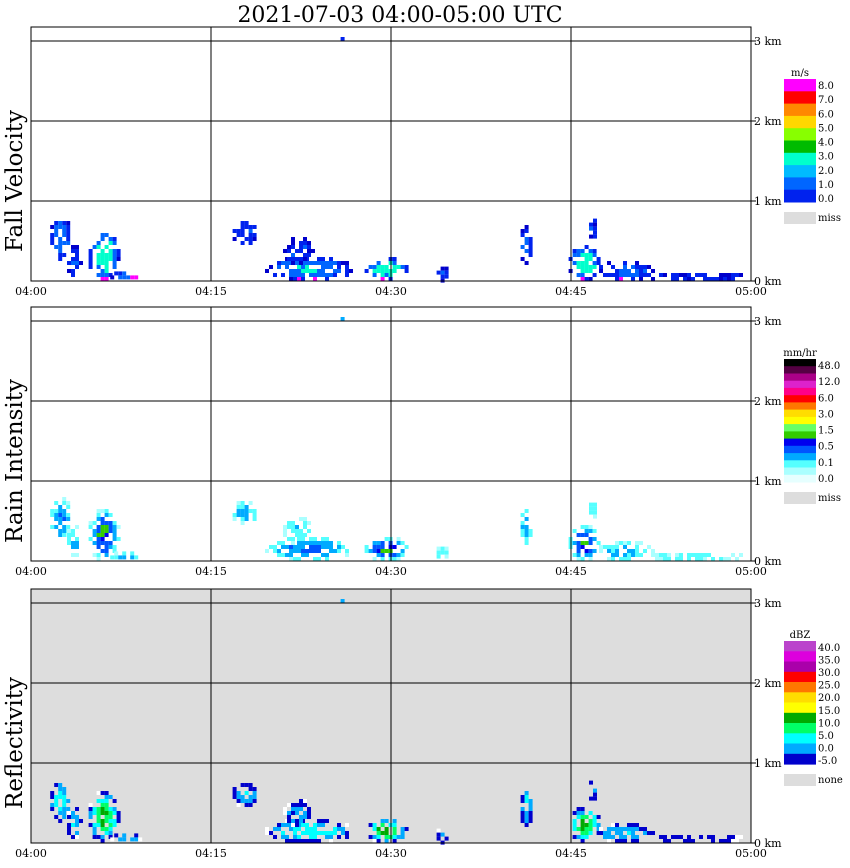 The image size is (850, 868). Describe the element at coordinates (768, 321) in the screenshot. I see `y-tick-label: 3 km` at that location.